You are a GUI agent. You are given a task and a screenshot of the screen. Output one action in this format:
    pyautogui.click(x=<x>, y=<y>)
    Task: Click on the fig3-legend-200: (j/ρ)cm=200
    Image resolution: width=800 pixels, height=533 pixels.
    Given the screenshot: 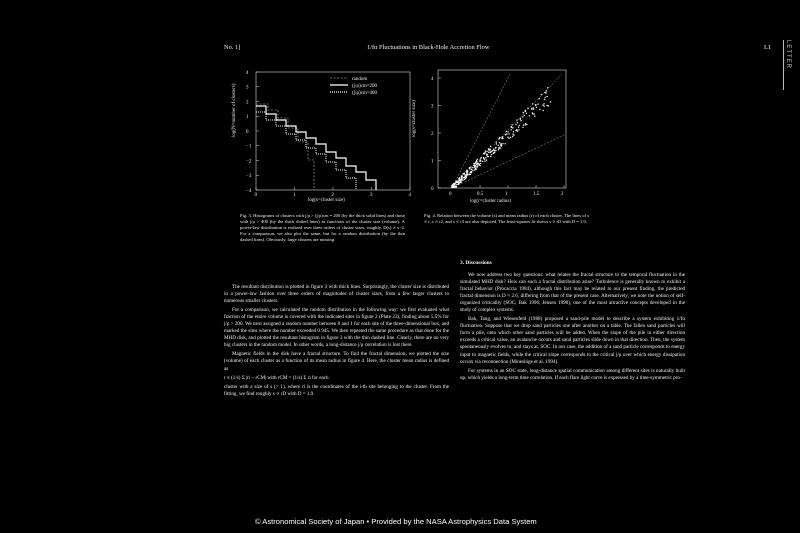 What is the action you would take?
    pyautogui.click(x=365, y=86)
    